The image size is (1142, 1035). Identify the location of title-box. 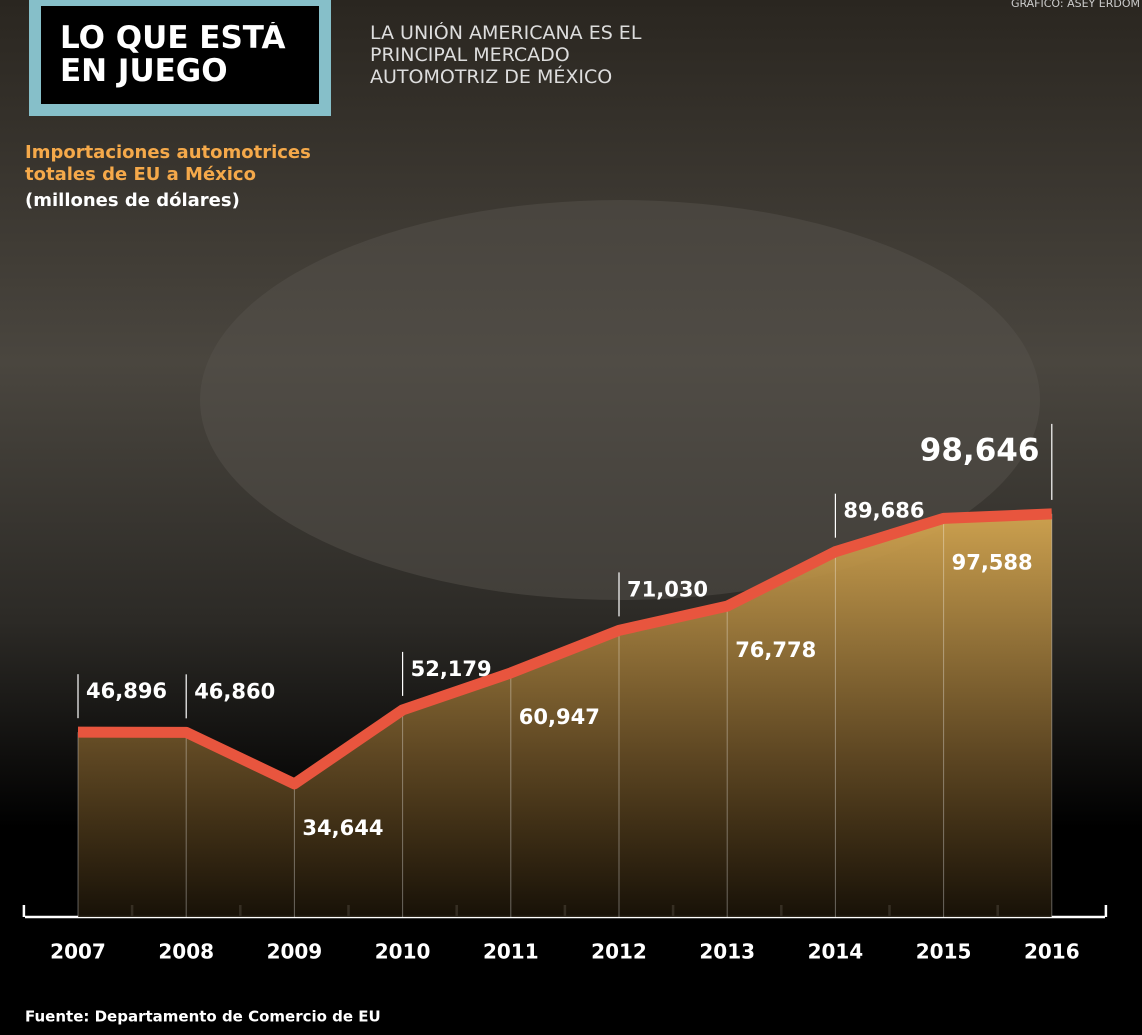
(180, 58).